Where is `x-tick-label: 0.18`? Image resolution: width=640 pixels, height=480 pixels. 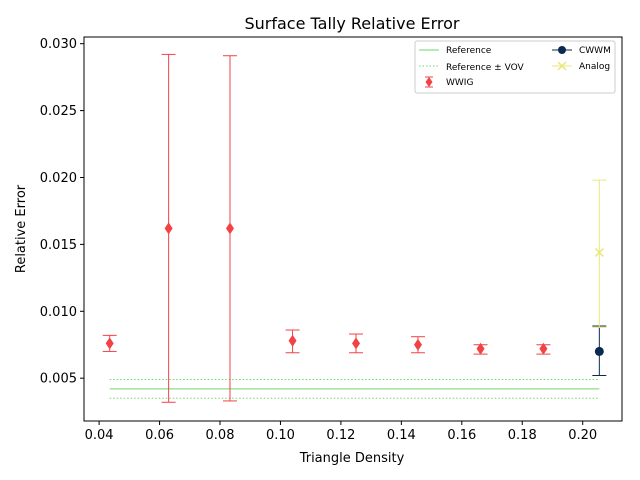 x-tick-label: 0.18 is located at coordinates (522, 435).